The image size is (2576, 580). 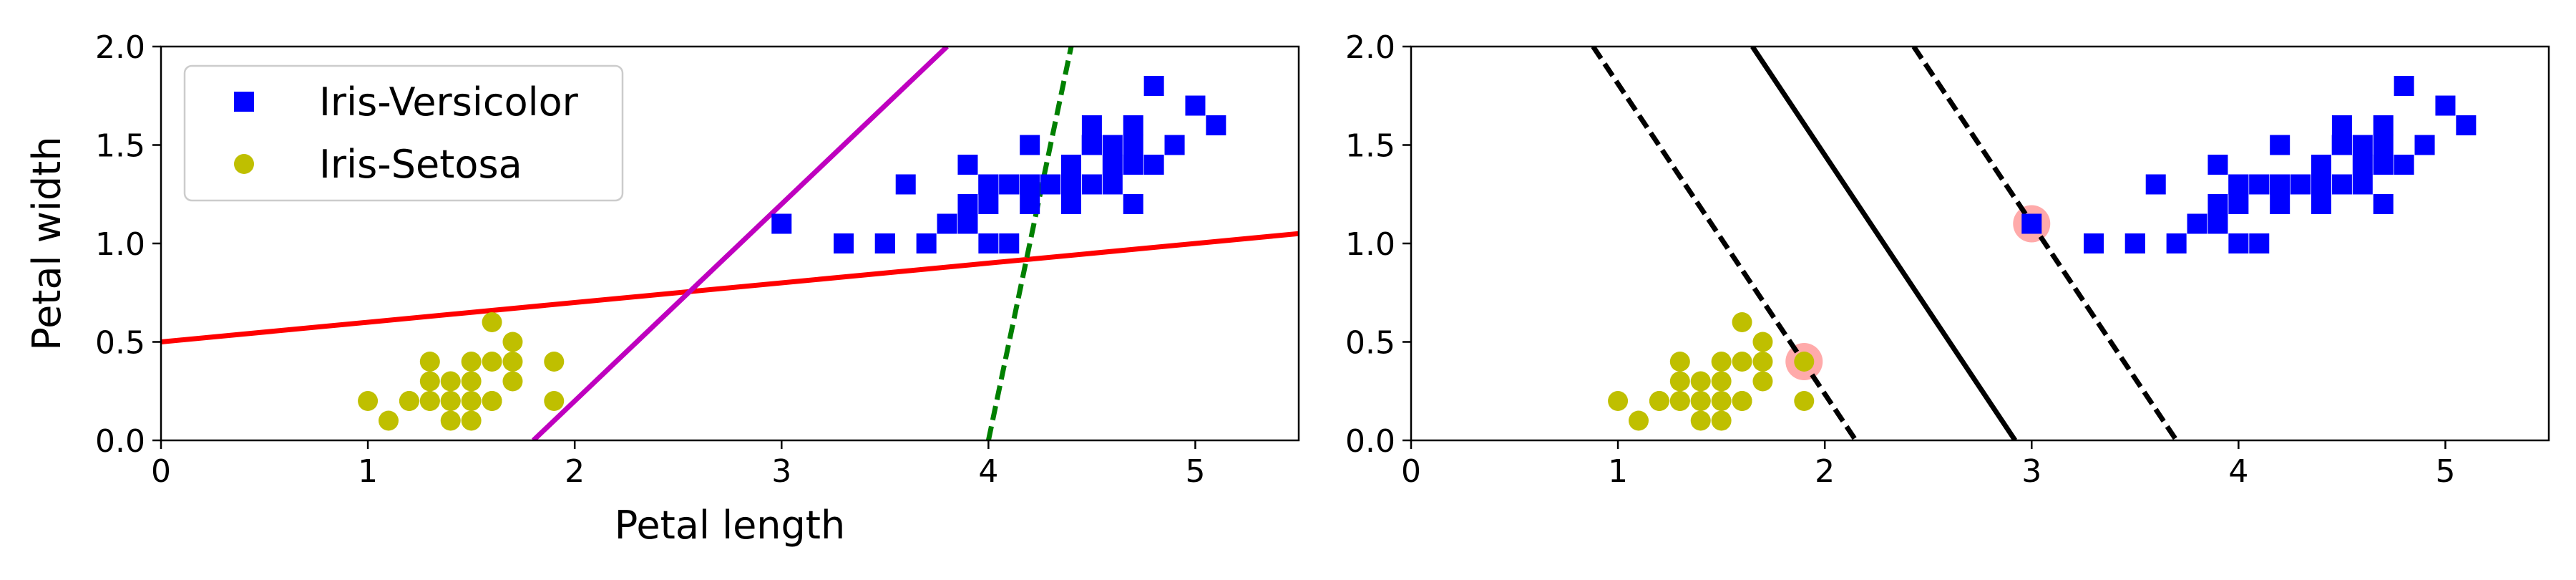 I want to click on x-axis-title: Petal length, so click(x=730, y=525).